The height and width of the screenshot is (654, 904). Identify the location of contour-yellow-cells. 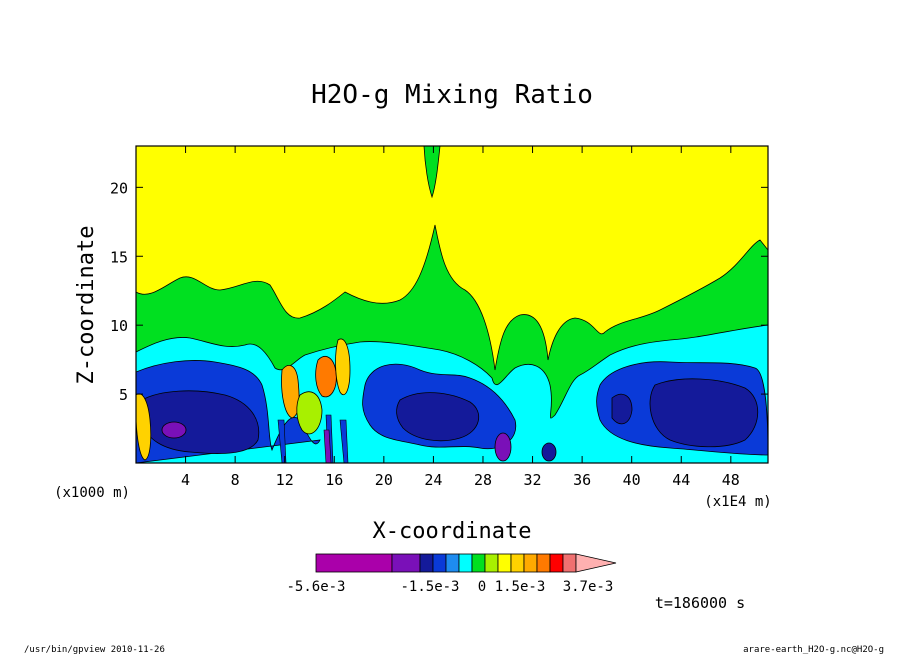
(343, 367).